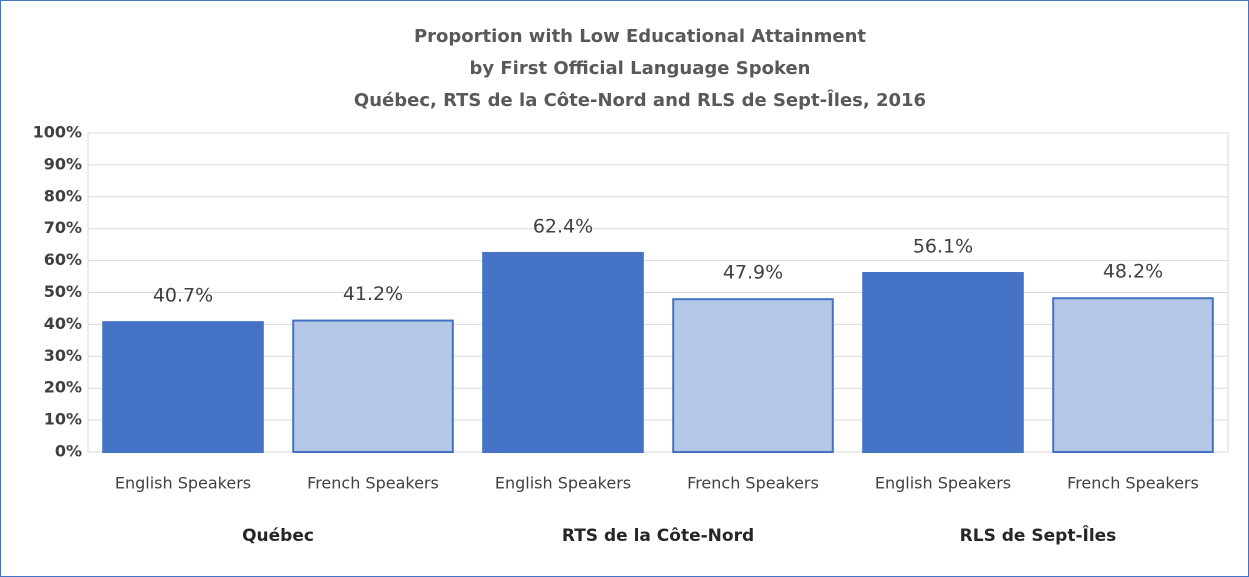 The image size is (1249, 577). What do you see at coordinates (63, 291) in the screenshot?
I see `y-tick-label: 50%` at bounding box center [63, 291].